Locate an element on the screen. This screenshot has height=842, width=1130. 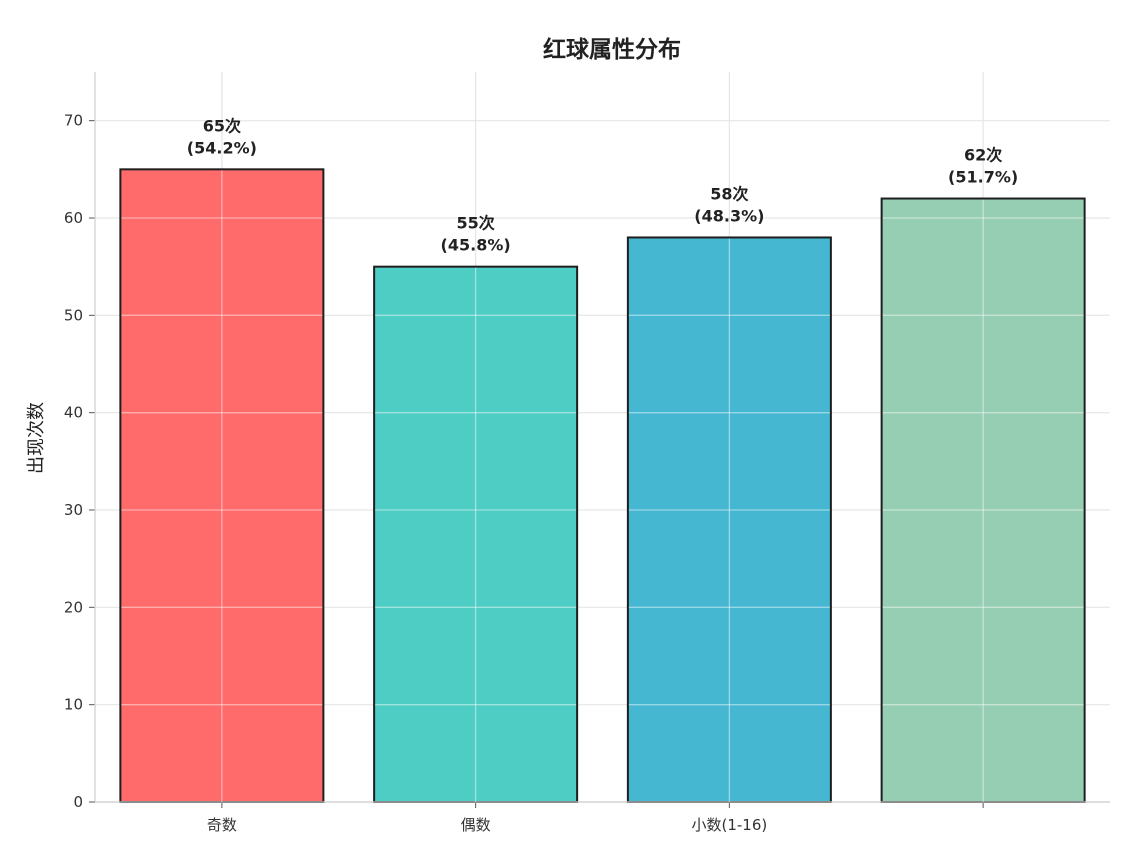
y-tick-label: 10 is located at coordinates (73, 705).